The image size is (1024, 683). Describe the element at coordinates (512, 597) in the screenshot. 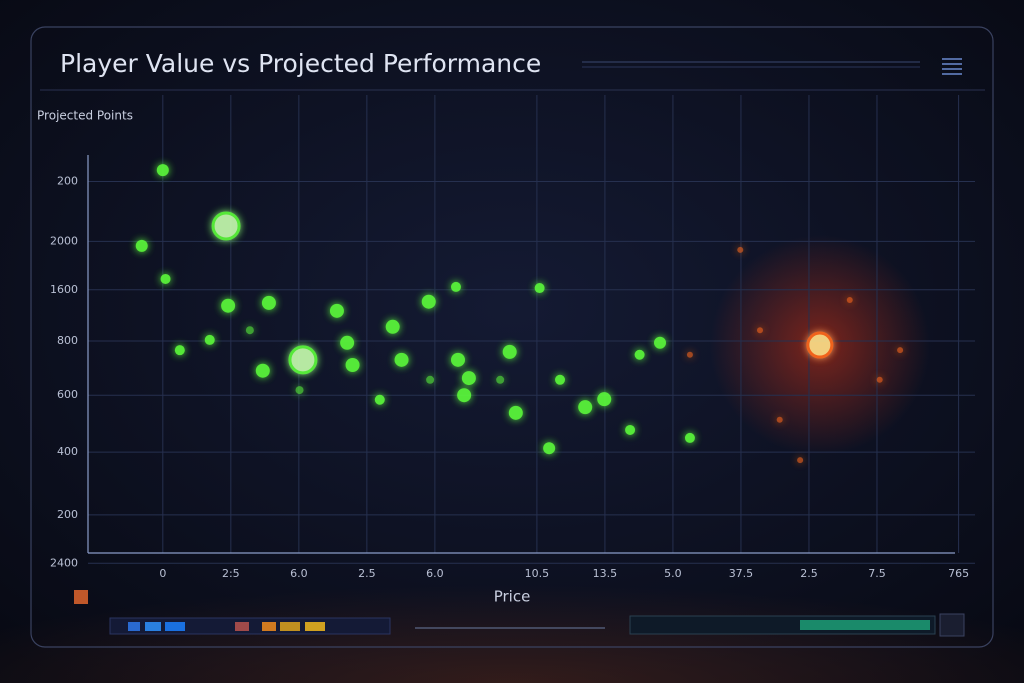

I see `x-axis-label: Price` at that location.